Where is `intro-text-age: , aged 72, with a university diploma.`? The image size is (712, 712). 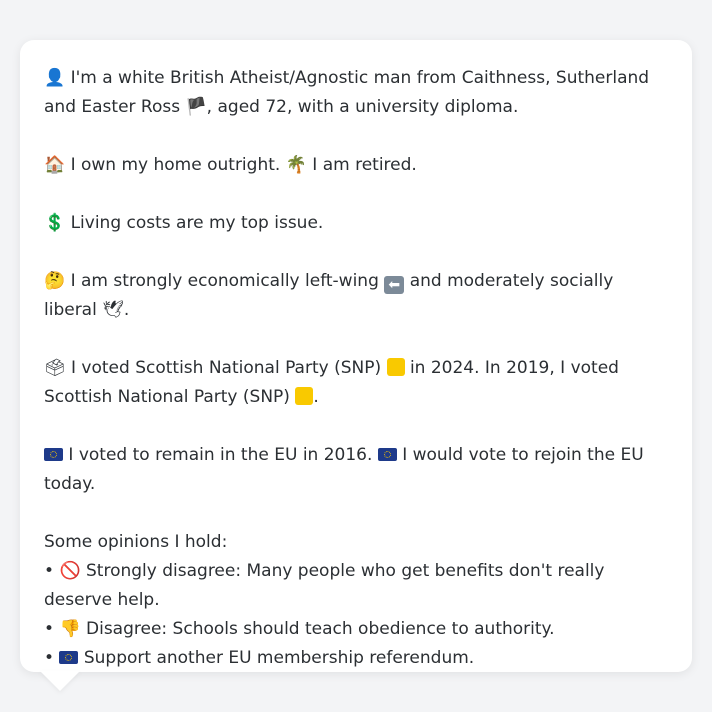
intro-text-age: , aged 72, with a university diploma. is located at coordinates (362, 107).